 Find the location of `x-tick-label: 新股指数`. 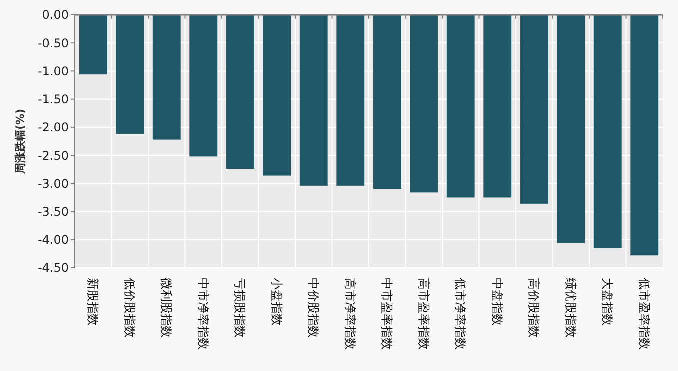

x-tick-label: 新股指数 is located at coordinates (93, 302).